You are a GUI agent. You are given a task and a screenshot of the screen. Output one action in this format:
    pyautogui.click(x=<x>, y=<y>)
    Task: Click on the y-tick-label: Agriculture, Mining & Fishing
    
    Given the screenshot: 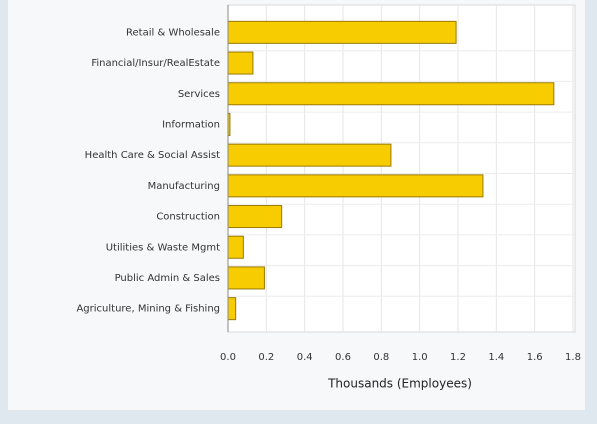 What is the action you would take?
    pyautogui.click(x=148, y=309)
    